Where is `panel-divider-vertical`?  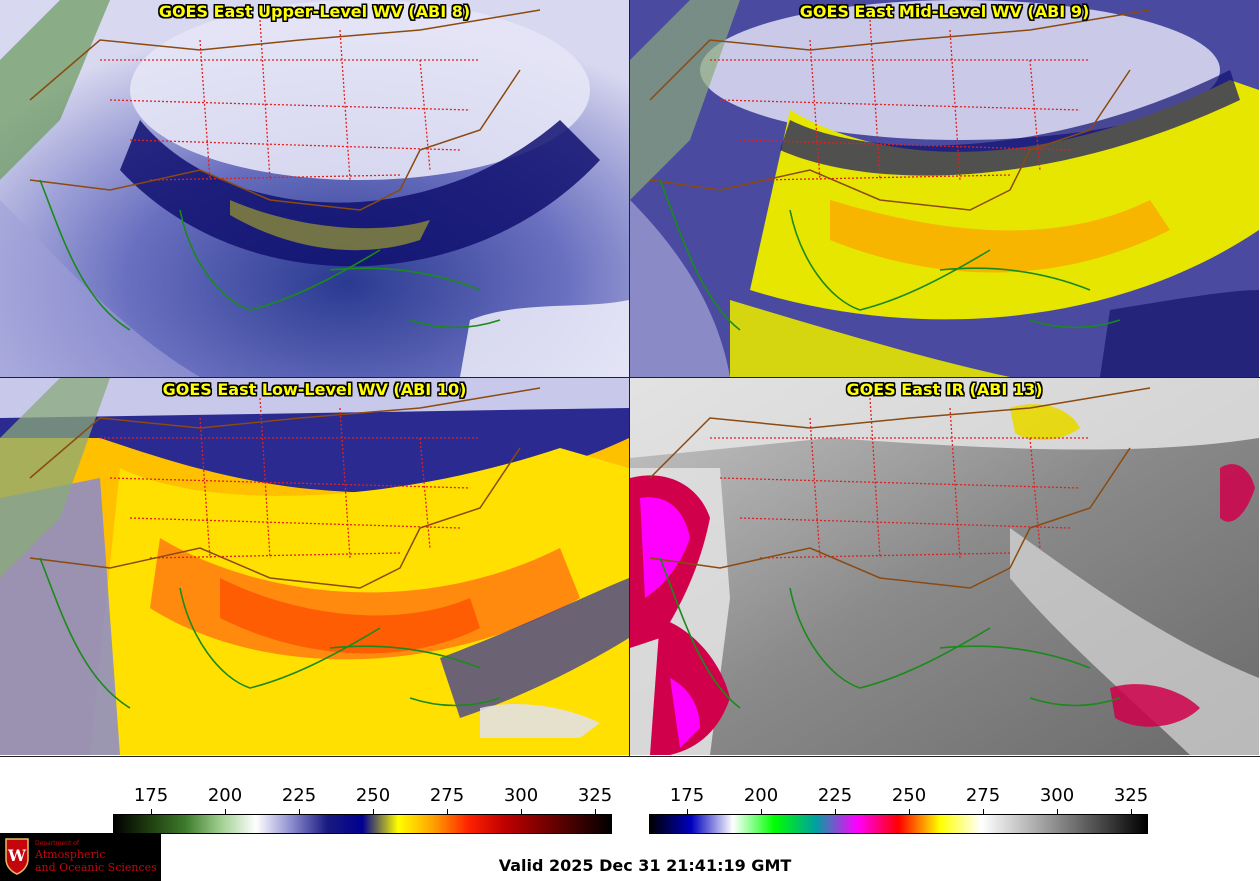
panel-divider-vertical is located at coordinates (629, 378).